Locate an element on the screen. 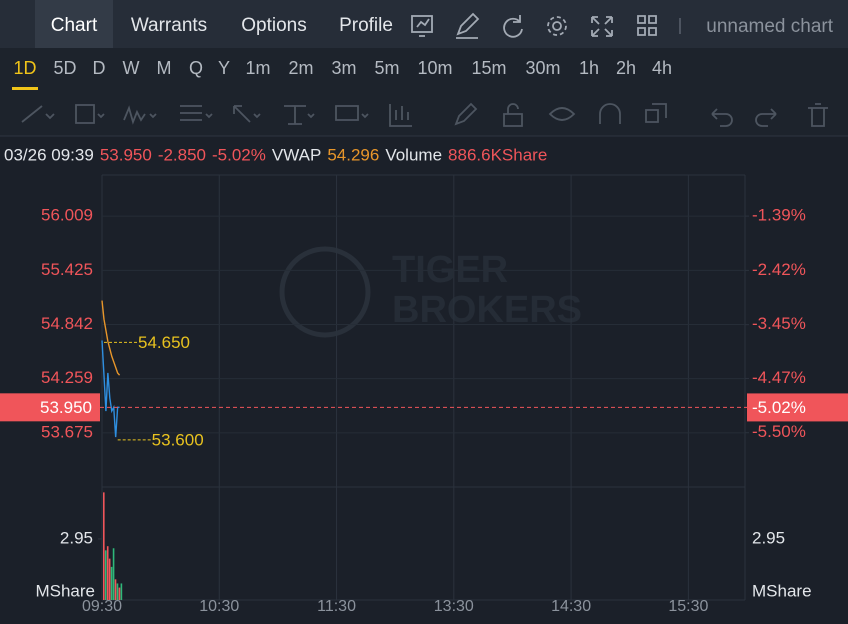 This screenshot has width=848, height=624. y2-tick-label: -4.47% is located at coordinates (779, 377).